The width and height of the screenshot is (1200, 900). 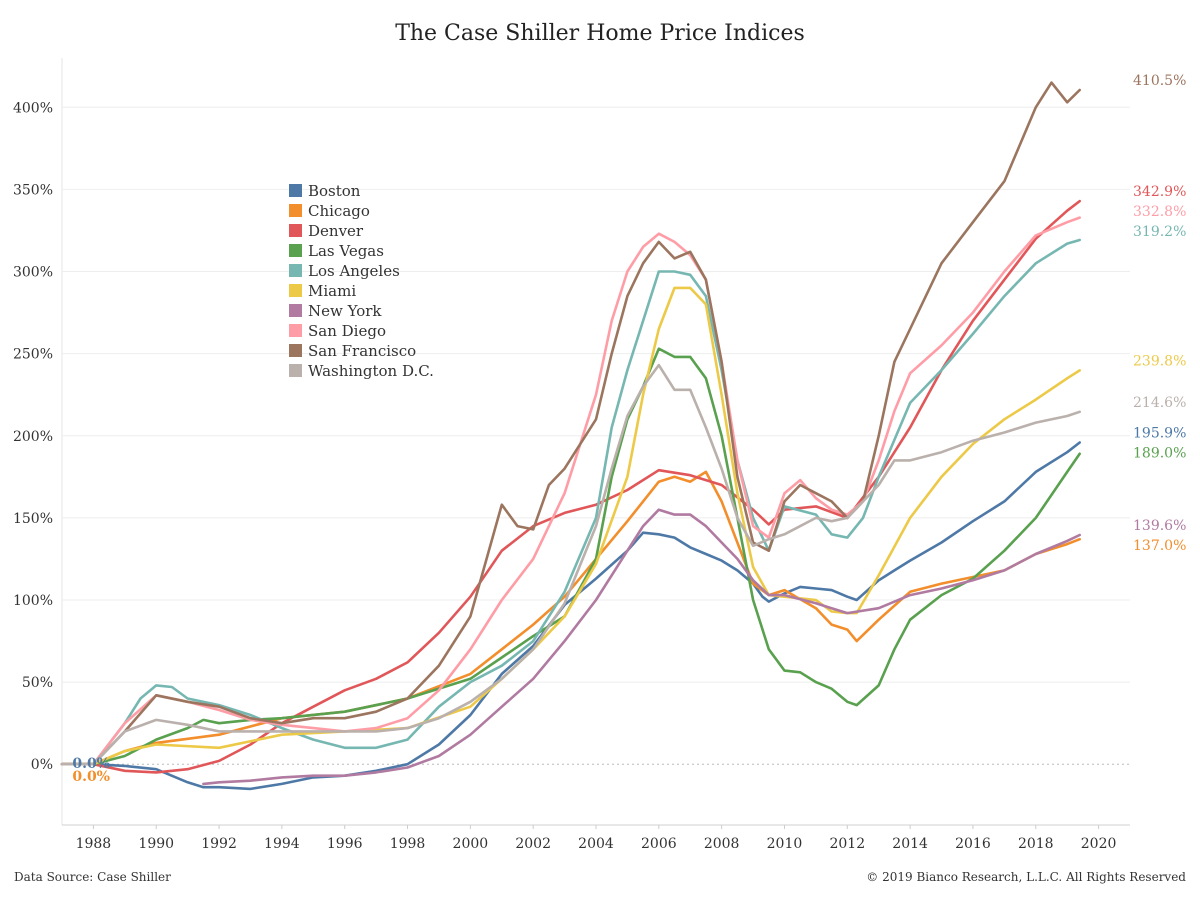 What do you see at coordinates (94, 844) in the screenshot?
I see `x-tick-label: 1988` at bounding box center [94, 844].